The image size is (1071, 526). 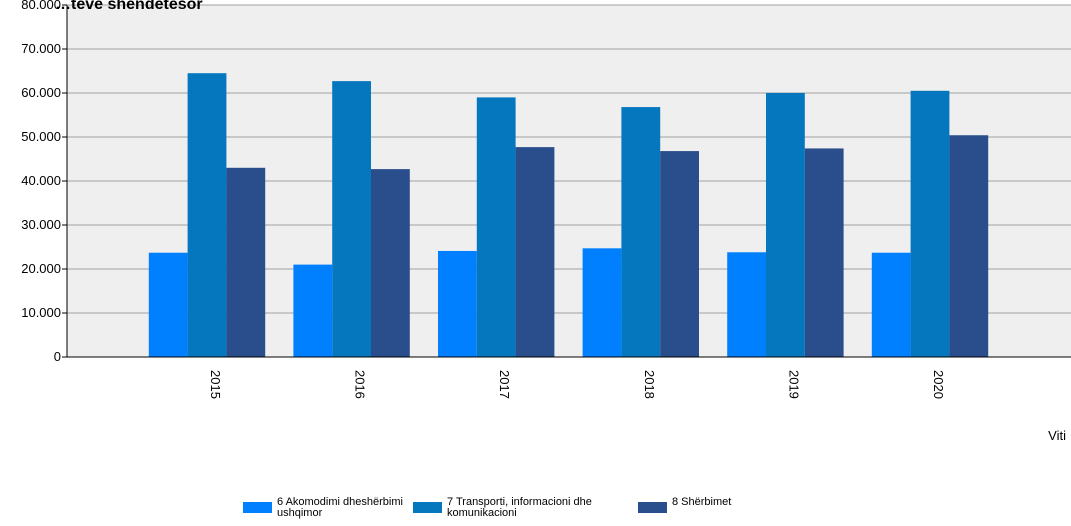 What do you see at coordinates (793, 384) in the screenshot?
I see `x-tick-label: 2019` at bounding box center [793, 384].